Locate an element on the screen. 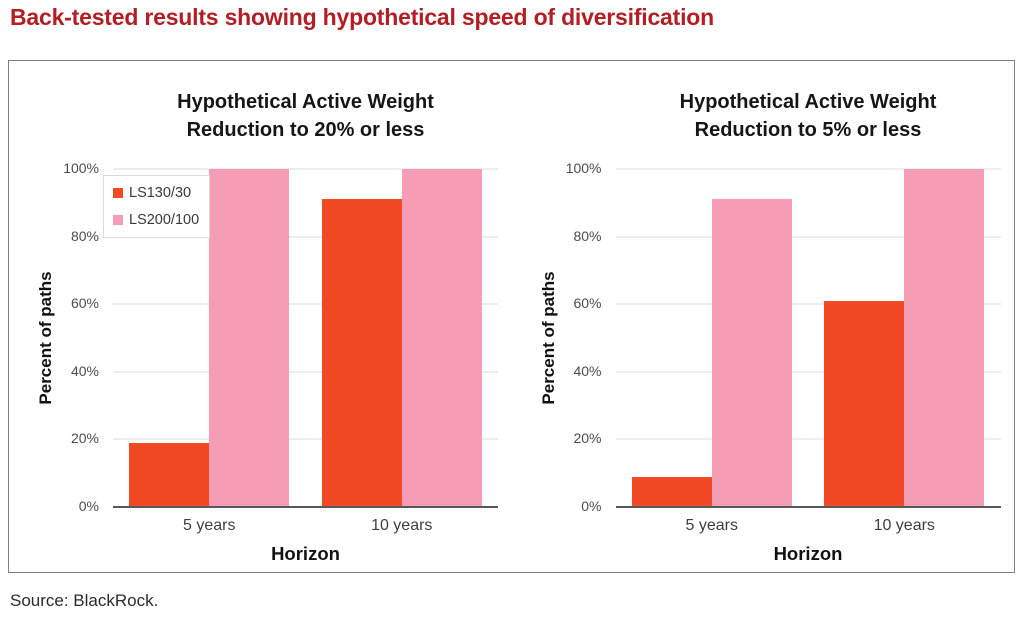 The image size is (1023, 621). legend-label: LS130/30 is located at coordinates (160, 193).